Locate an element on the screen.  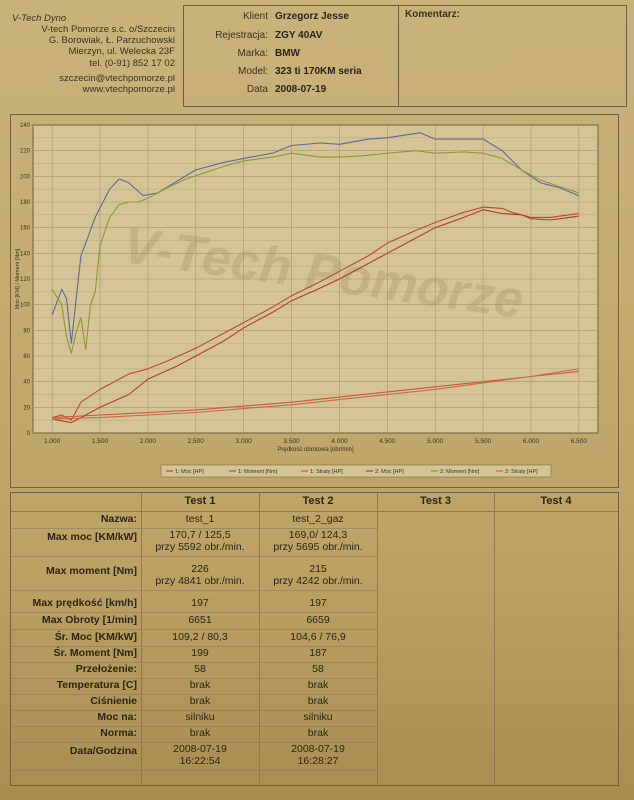
test2-value: 16:28:27 is located at coordinates (318, 761).